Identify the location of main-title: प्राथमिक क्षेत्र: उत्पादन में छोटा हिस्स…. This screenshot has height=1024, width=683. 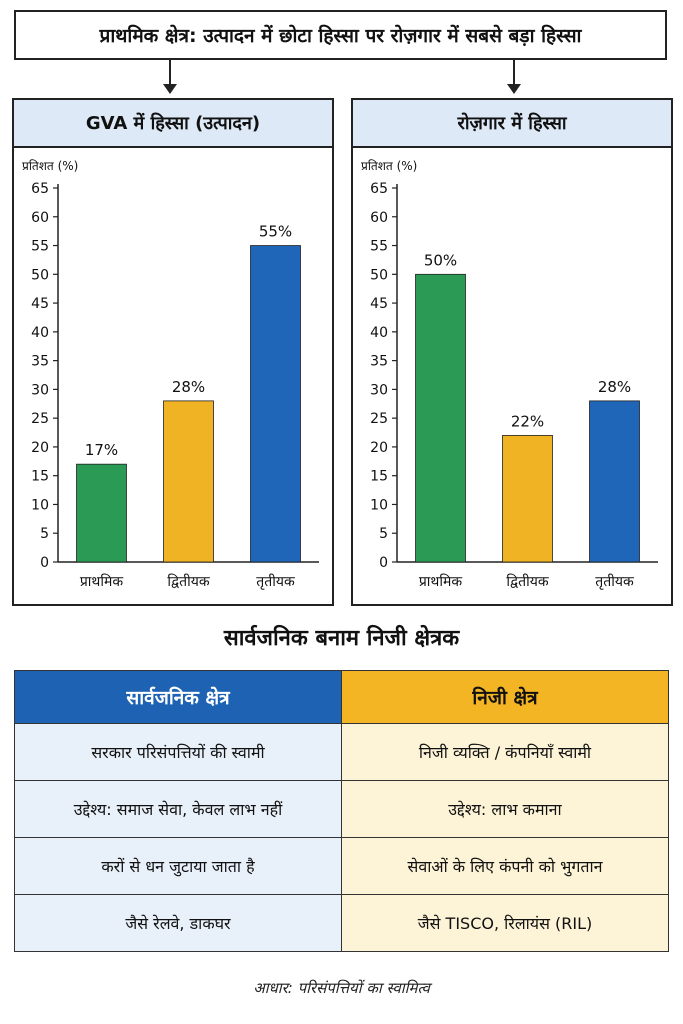
(340, 35).